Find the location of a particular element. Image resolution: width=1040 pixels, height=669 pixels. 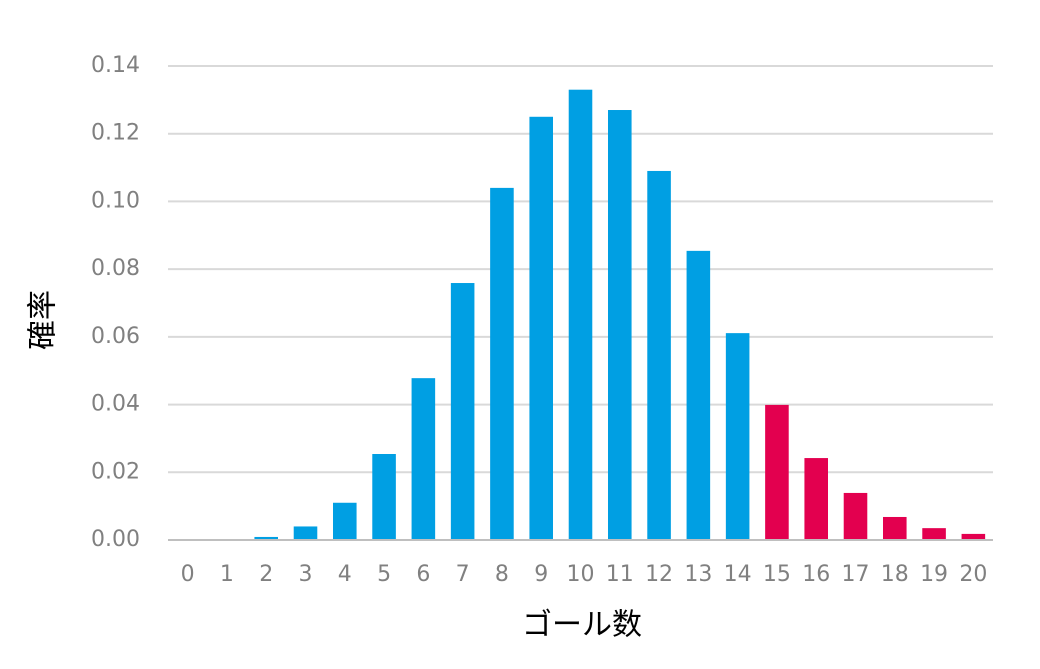

x-tick-label: 19 is located at coordinates (934, 574).